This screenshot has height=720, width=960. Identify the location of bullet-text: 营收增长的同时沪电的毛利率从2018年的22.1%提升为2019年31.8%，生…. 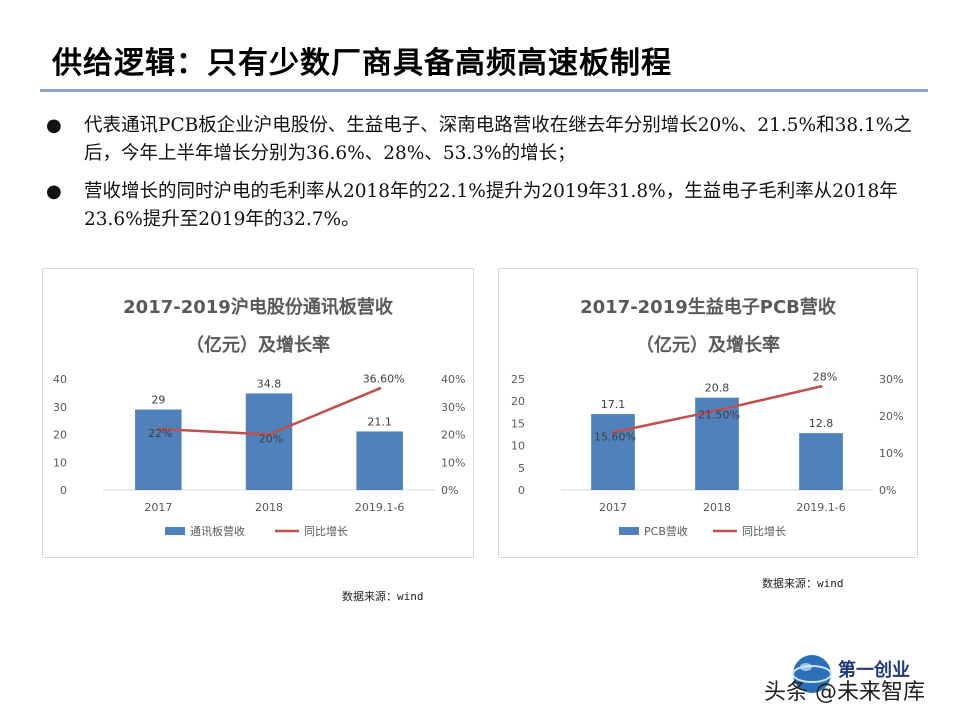
(491, 205).